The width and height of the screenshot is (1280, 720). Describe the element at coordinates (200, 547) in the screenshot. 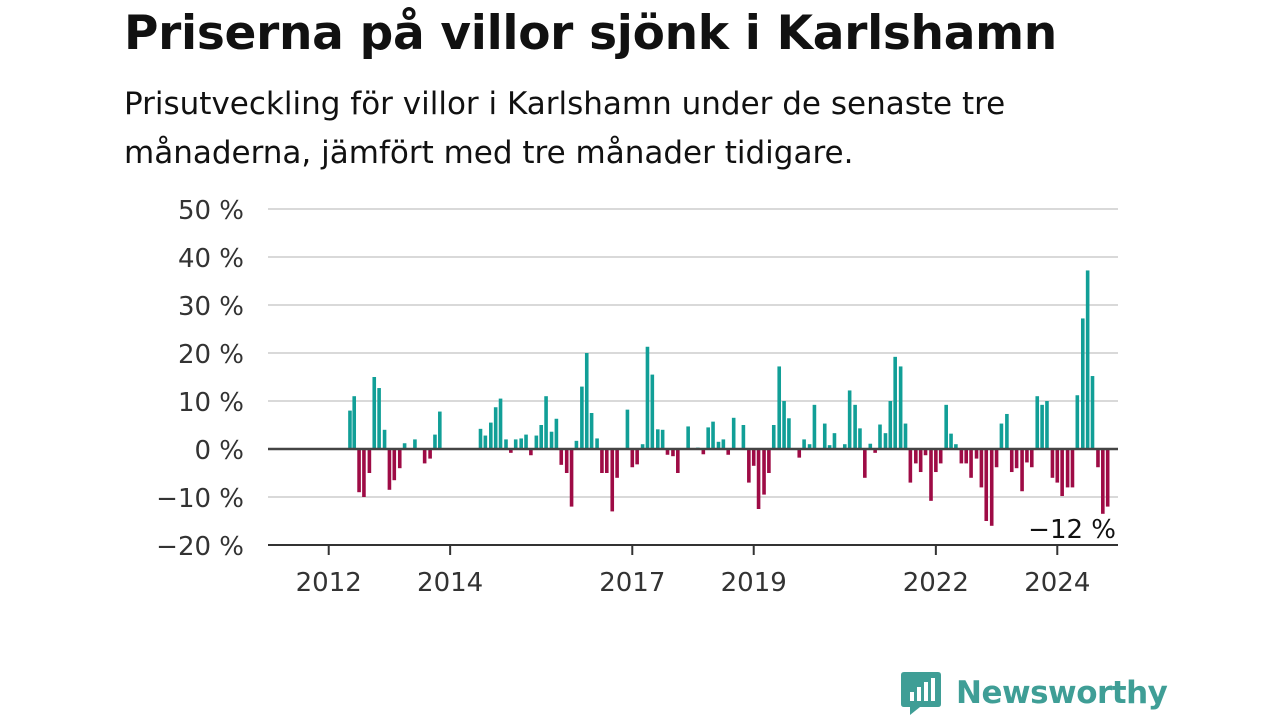

I see `y-tick-label: −20 %` at that location.